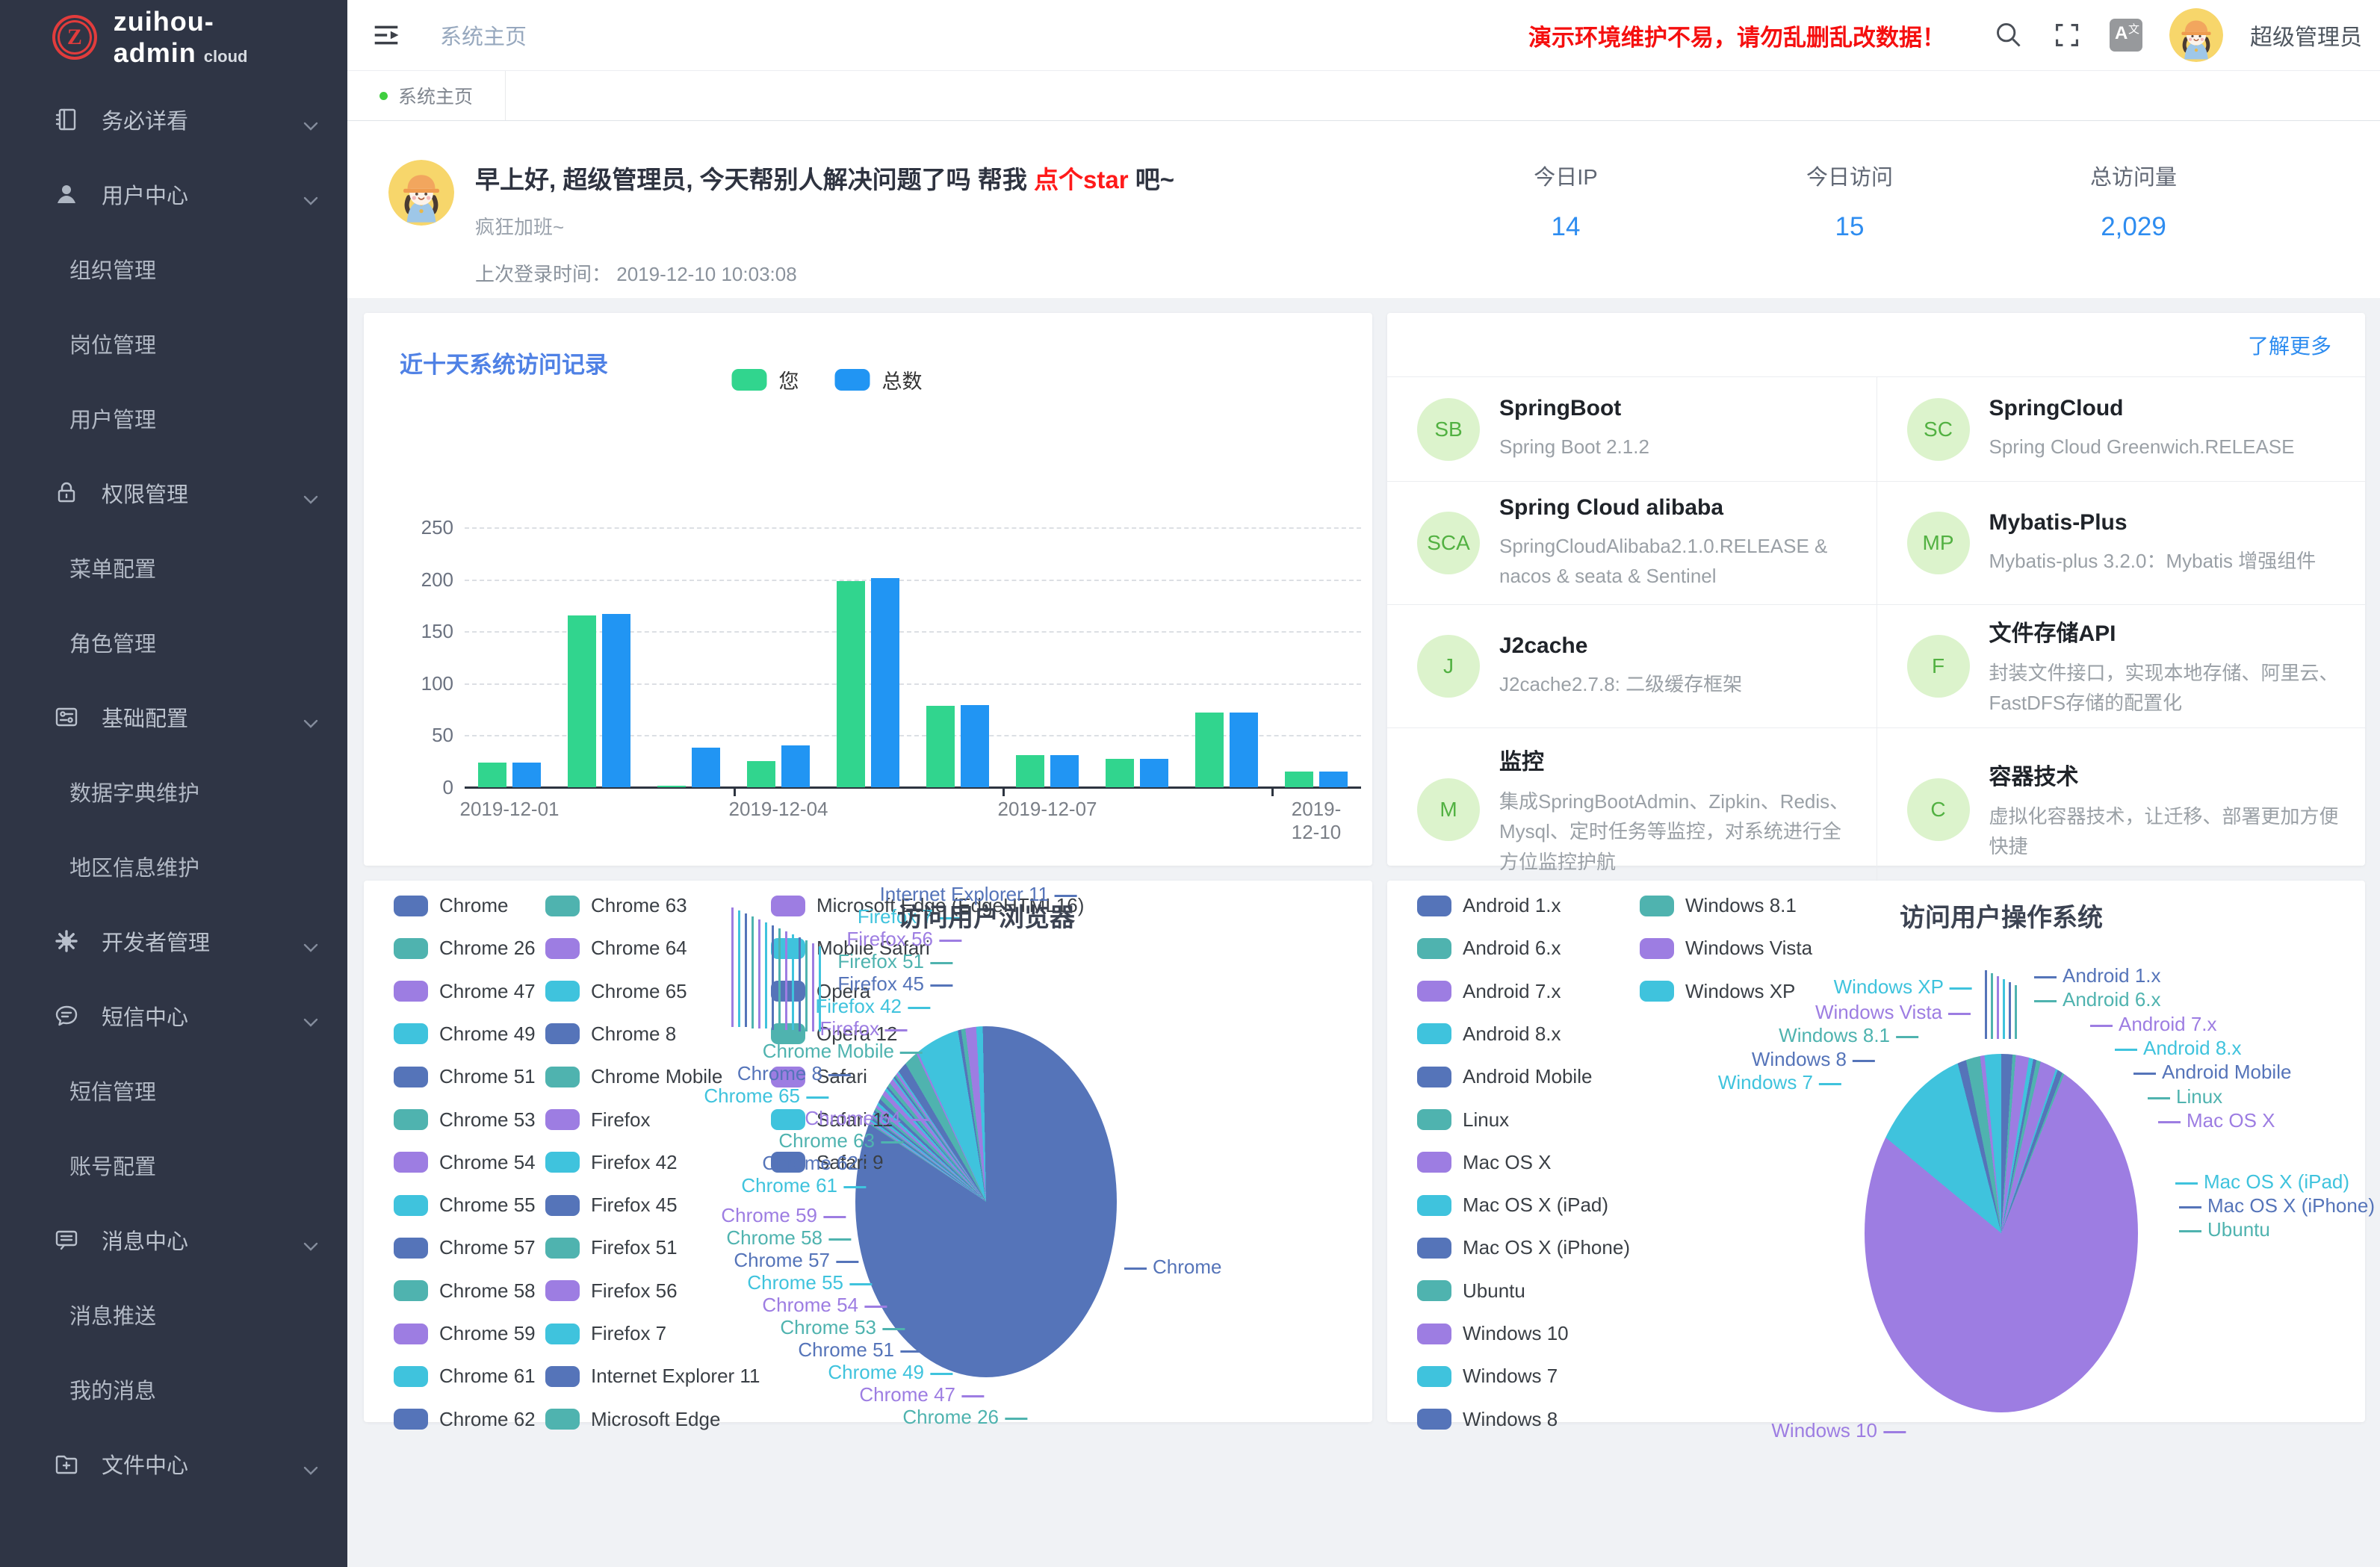  I want to click on tab-home: 系统主页, so click(426, 95).